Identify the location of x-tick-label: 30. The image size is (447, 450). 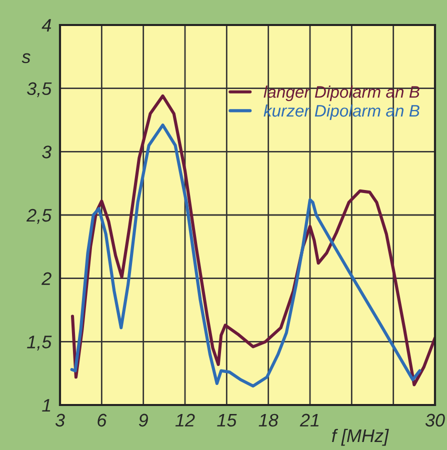
(435, 420).